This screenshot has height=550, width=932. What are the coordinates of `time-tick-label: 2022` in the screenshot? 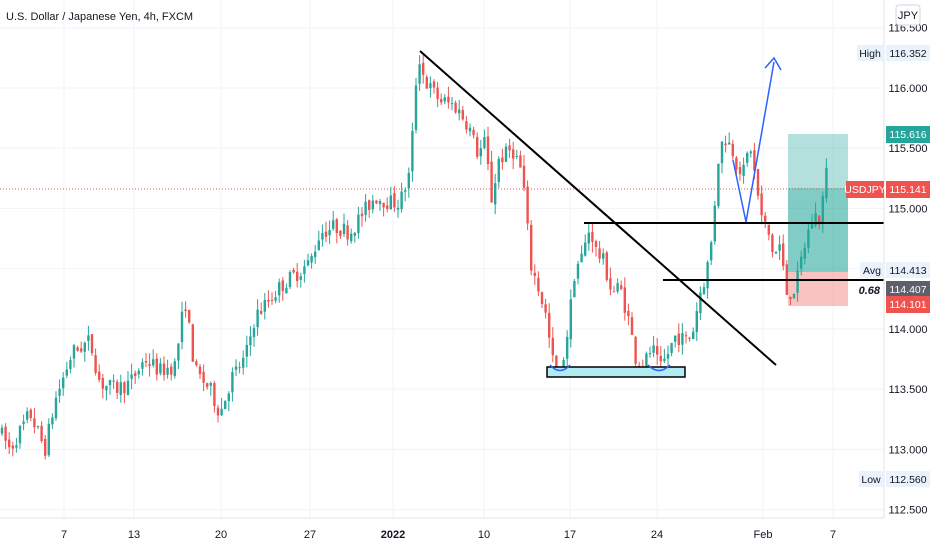 It's located at (393, 535).